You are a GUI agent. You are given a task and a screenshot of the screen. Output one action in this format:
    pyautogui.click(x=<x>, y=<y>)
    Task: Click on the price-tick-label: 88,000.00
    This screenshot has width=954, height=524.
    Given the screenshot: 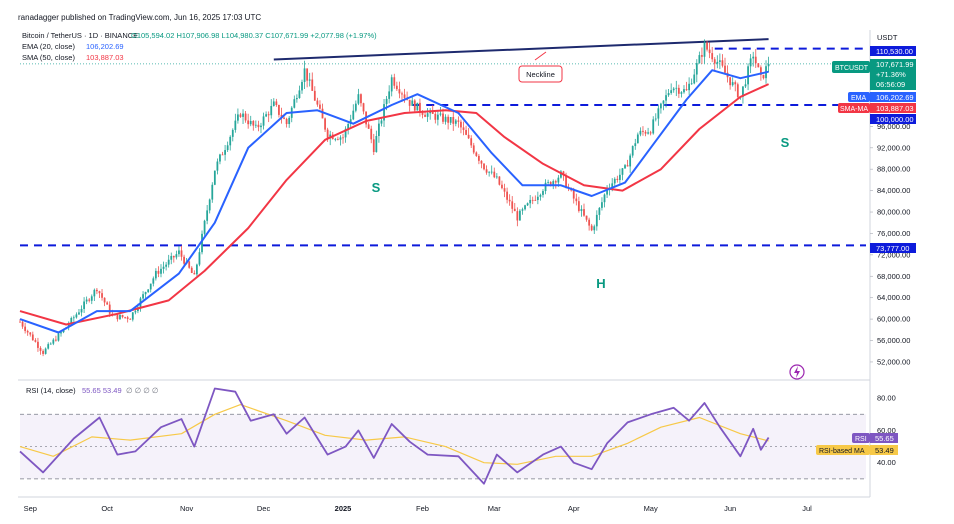 What is the action you would take?
    pyautogui.click(x=893, y=169)
    